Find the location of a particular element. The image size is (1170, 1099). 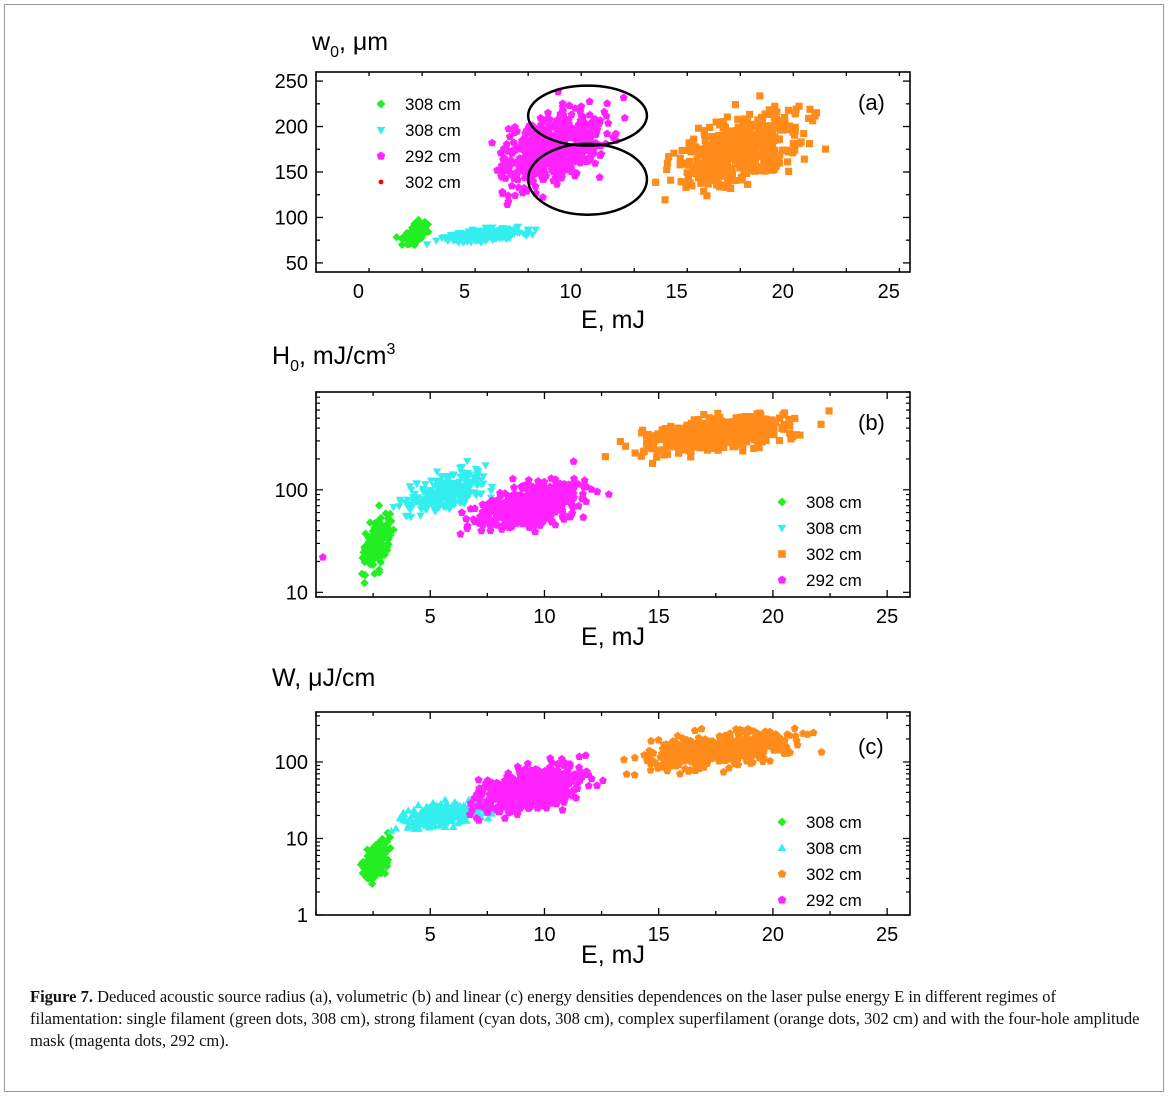

legend-label: 308 cm is located at coordinates (433, 130).